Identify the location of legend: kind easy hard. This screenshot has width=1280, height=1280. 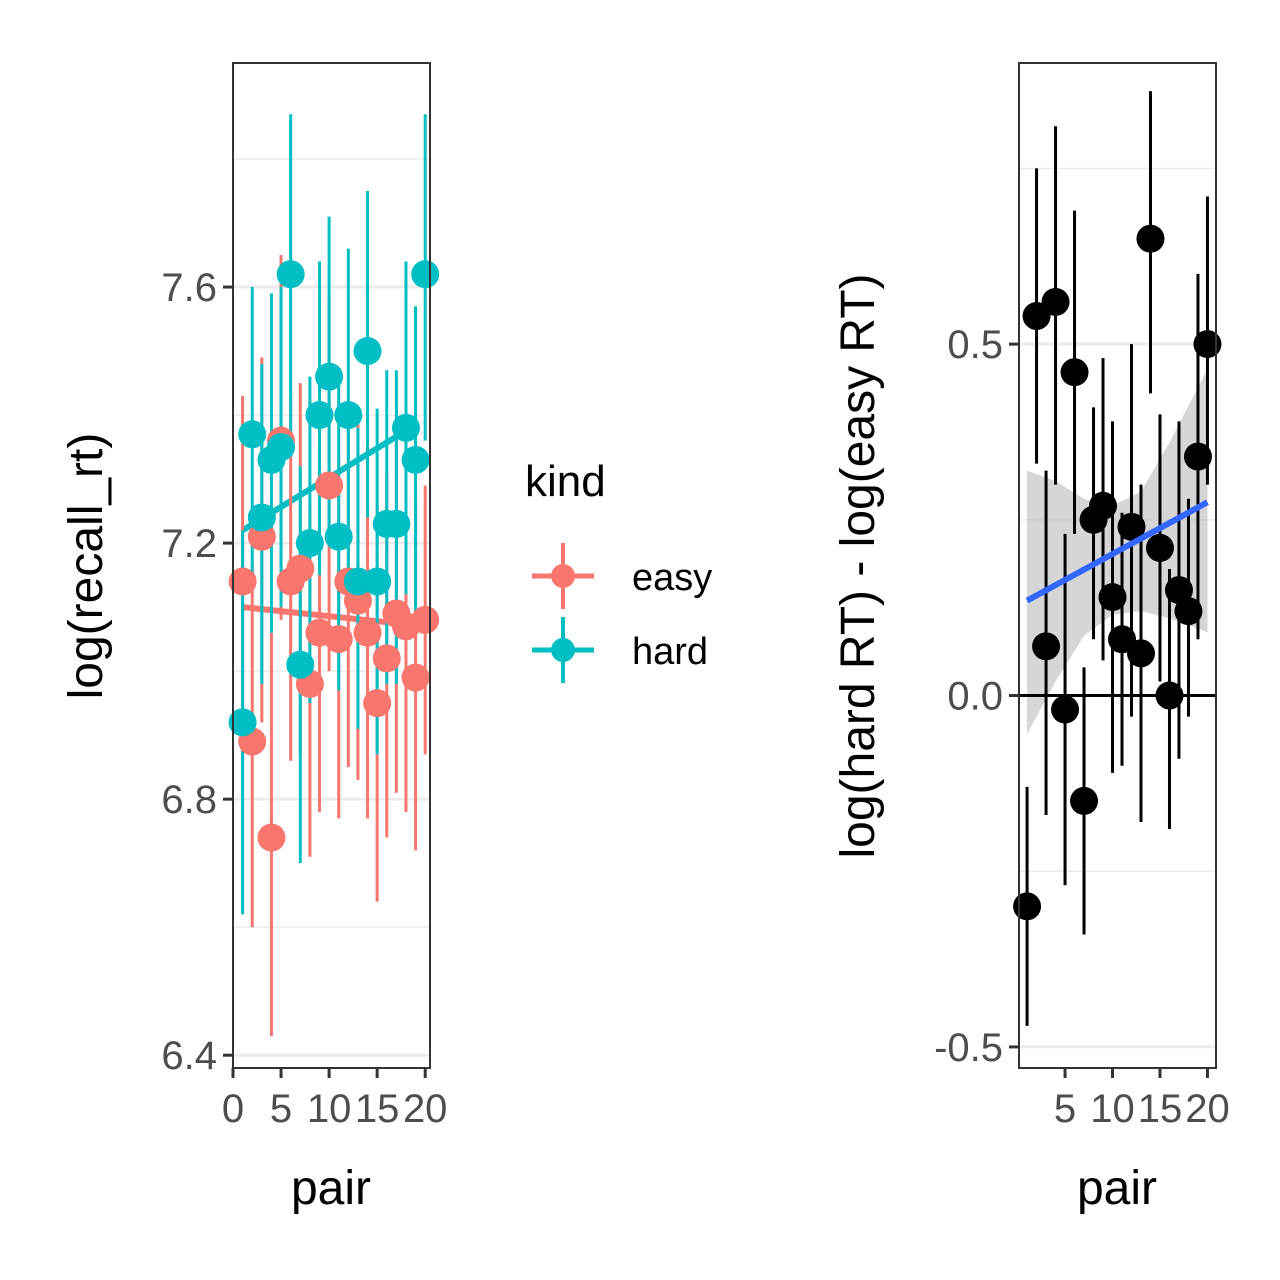
(618, 570).